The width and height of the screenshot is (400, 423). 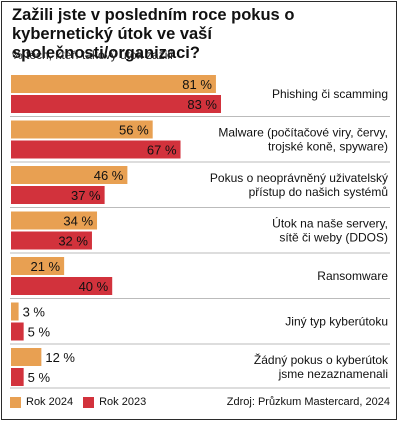 I want to click on category-label: trojské koně, spyware), so click(x=328, y=147).